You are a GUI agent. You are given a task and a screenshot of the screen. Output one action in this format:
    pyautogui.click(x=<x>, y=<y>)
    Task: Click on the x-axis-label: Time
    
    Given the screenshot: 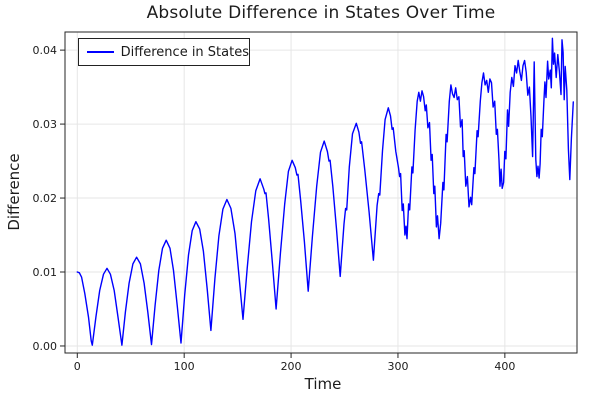 What is the action you would take?
    pyautogui.click(x=323, y=384)
    